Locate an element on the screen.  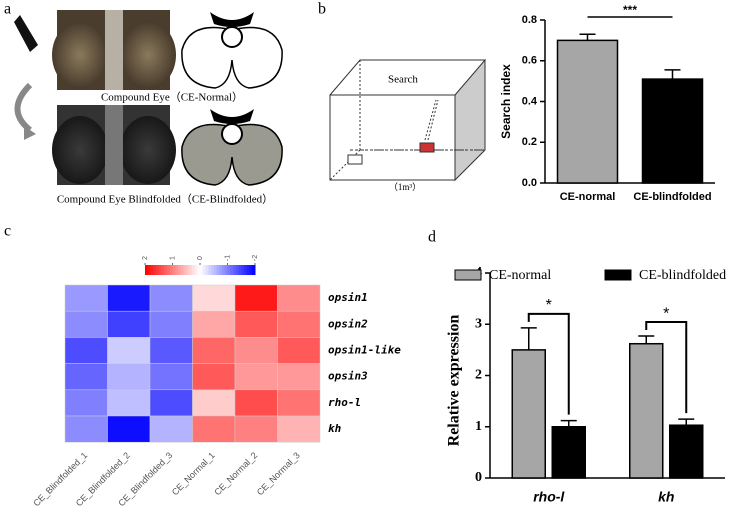
panel-label: d is located at coordinates (432, 237).